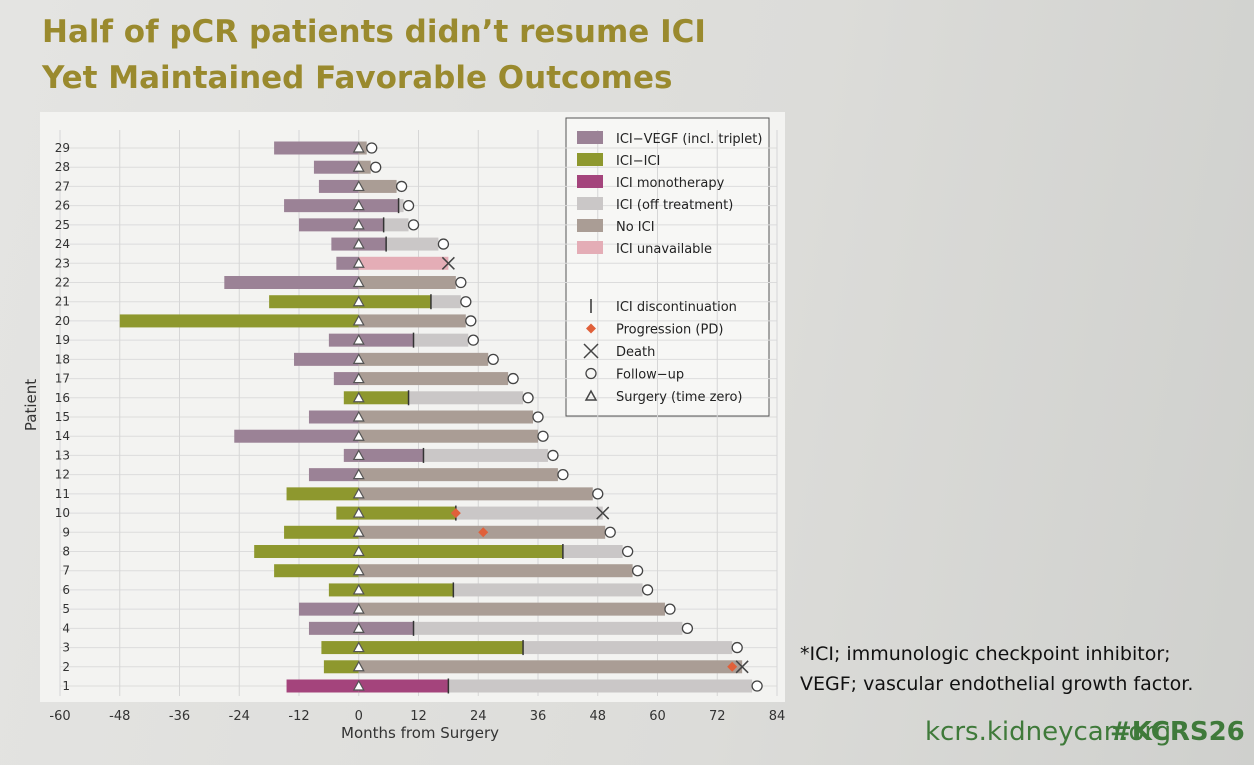 The width and height of the screenshot is (1254, 765). I want to click on legend-label: Progression (PD), so click(669, 330).